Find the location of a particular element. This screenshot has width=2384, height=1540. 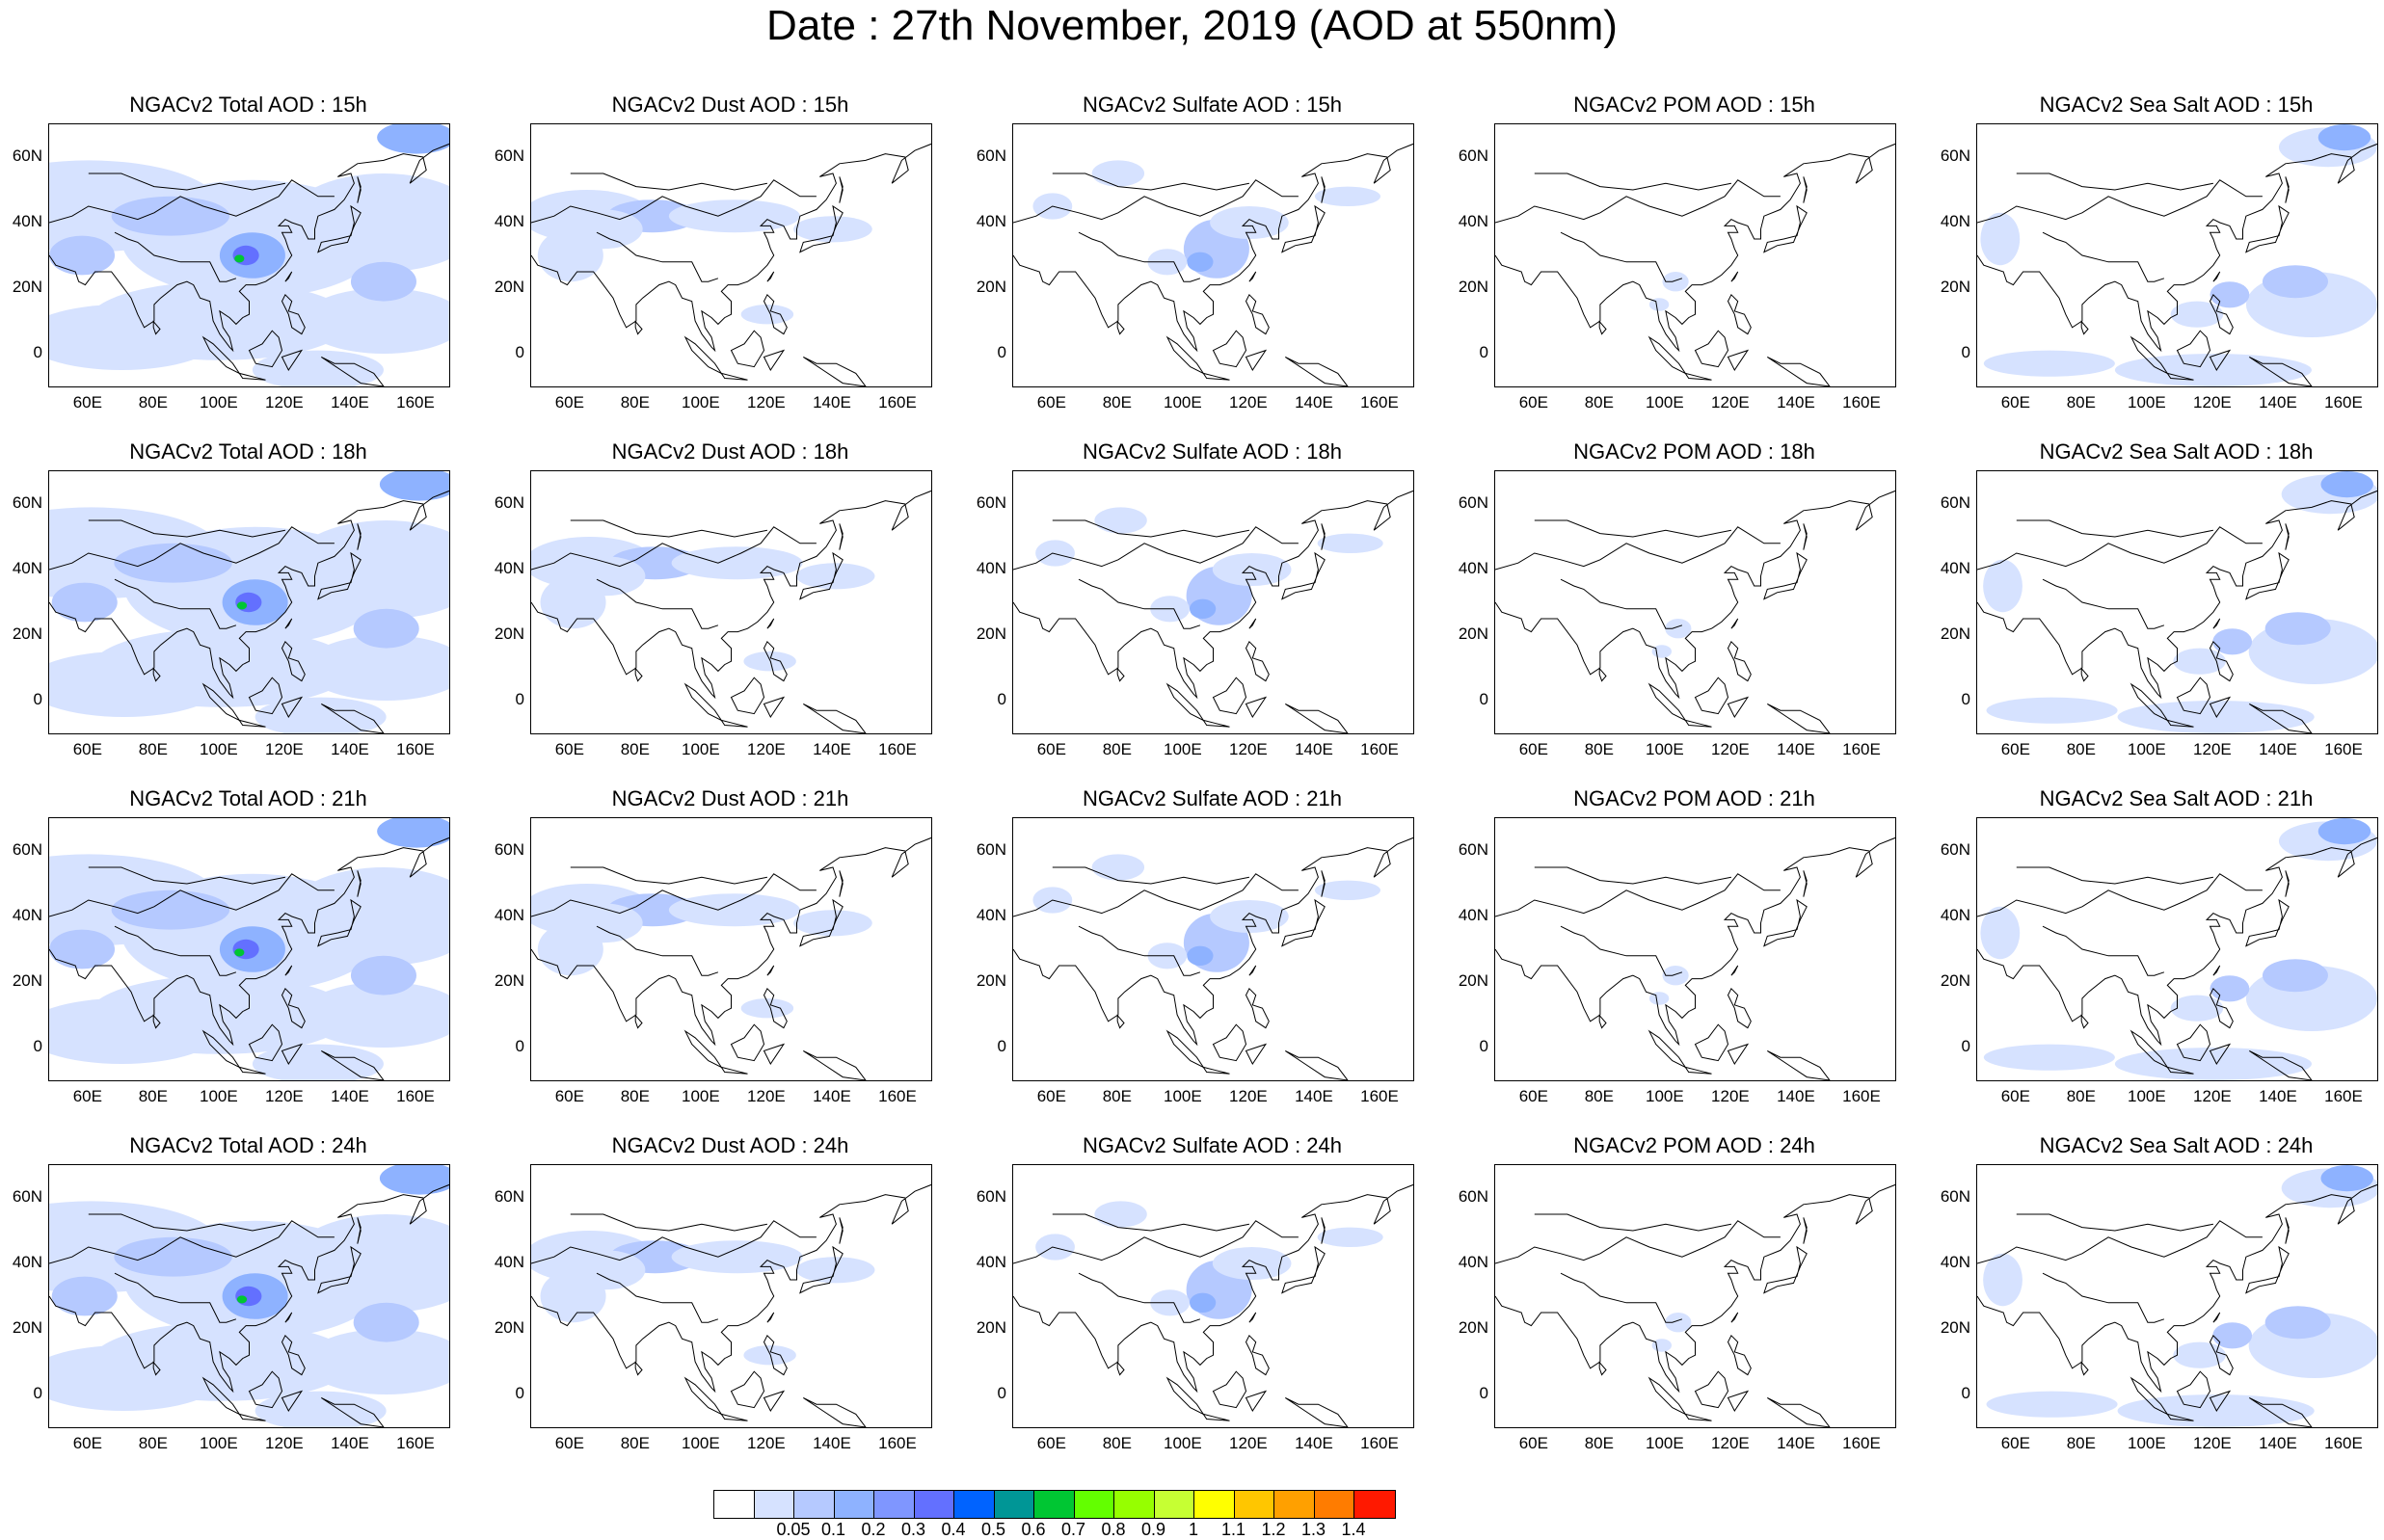

colorbar-tick-label: 0.9 is located at coordinates (1153, 1529).